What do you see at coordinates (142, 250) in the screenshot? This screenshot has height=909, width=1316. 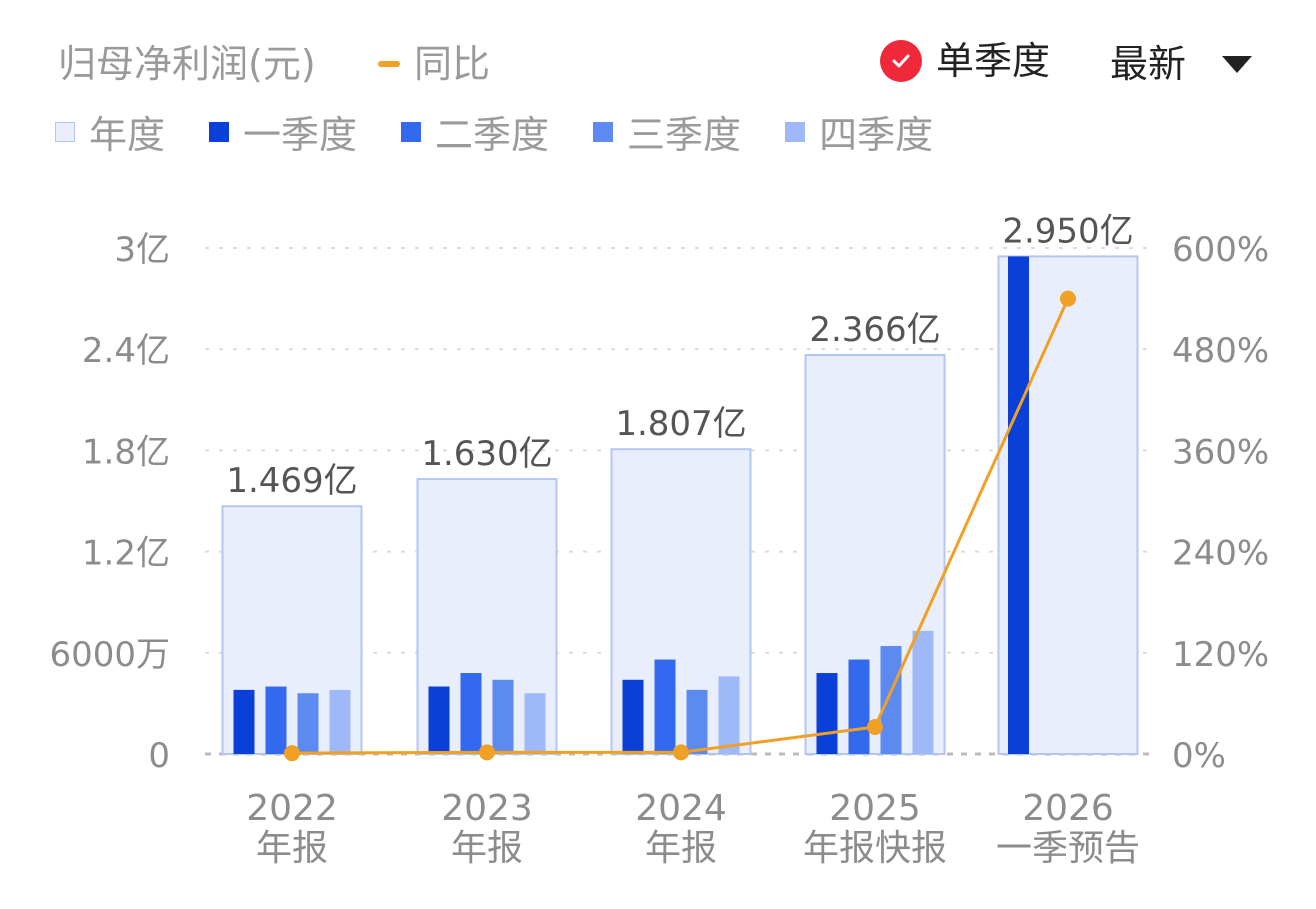 I see `y-tick-label: 3亿` at bounding box center [142, 250].